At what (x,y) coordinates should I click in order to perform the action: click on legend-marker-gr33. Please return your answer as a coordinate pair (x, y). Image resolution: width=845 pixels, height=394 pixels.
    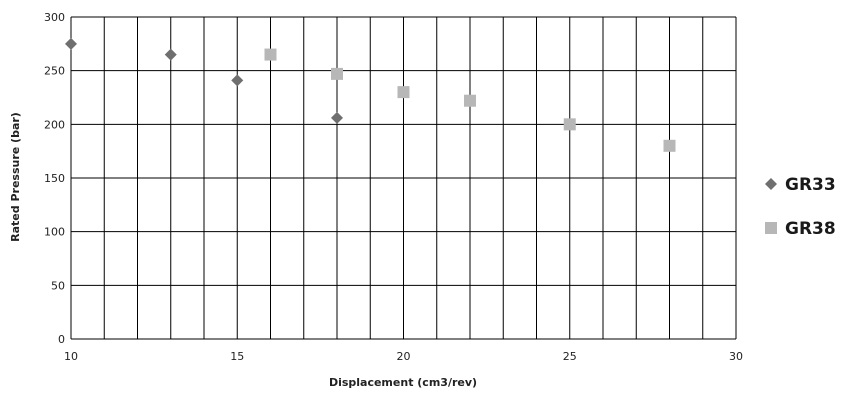
    Looking at the image, I should click on (771, 184).